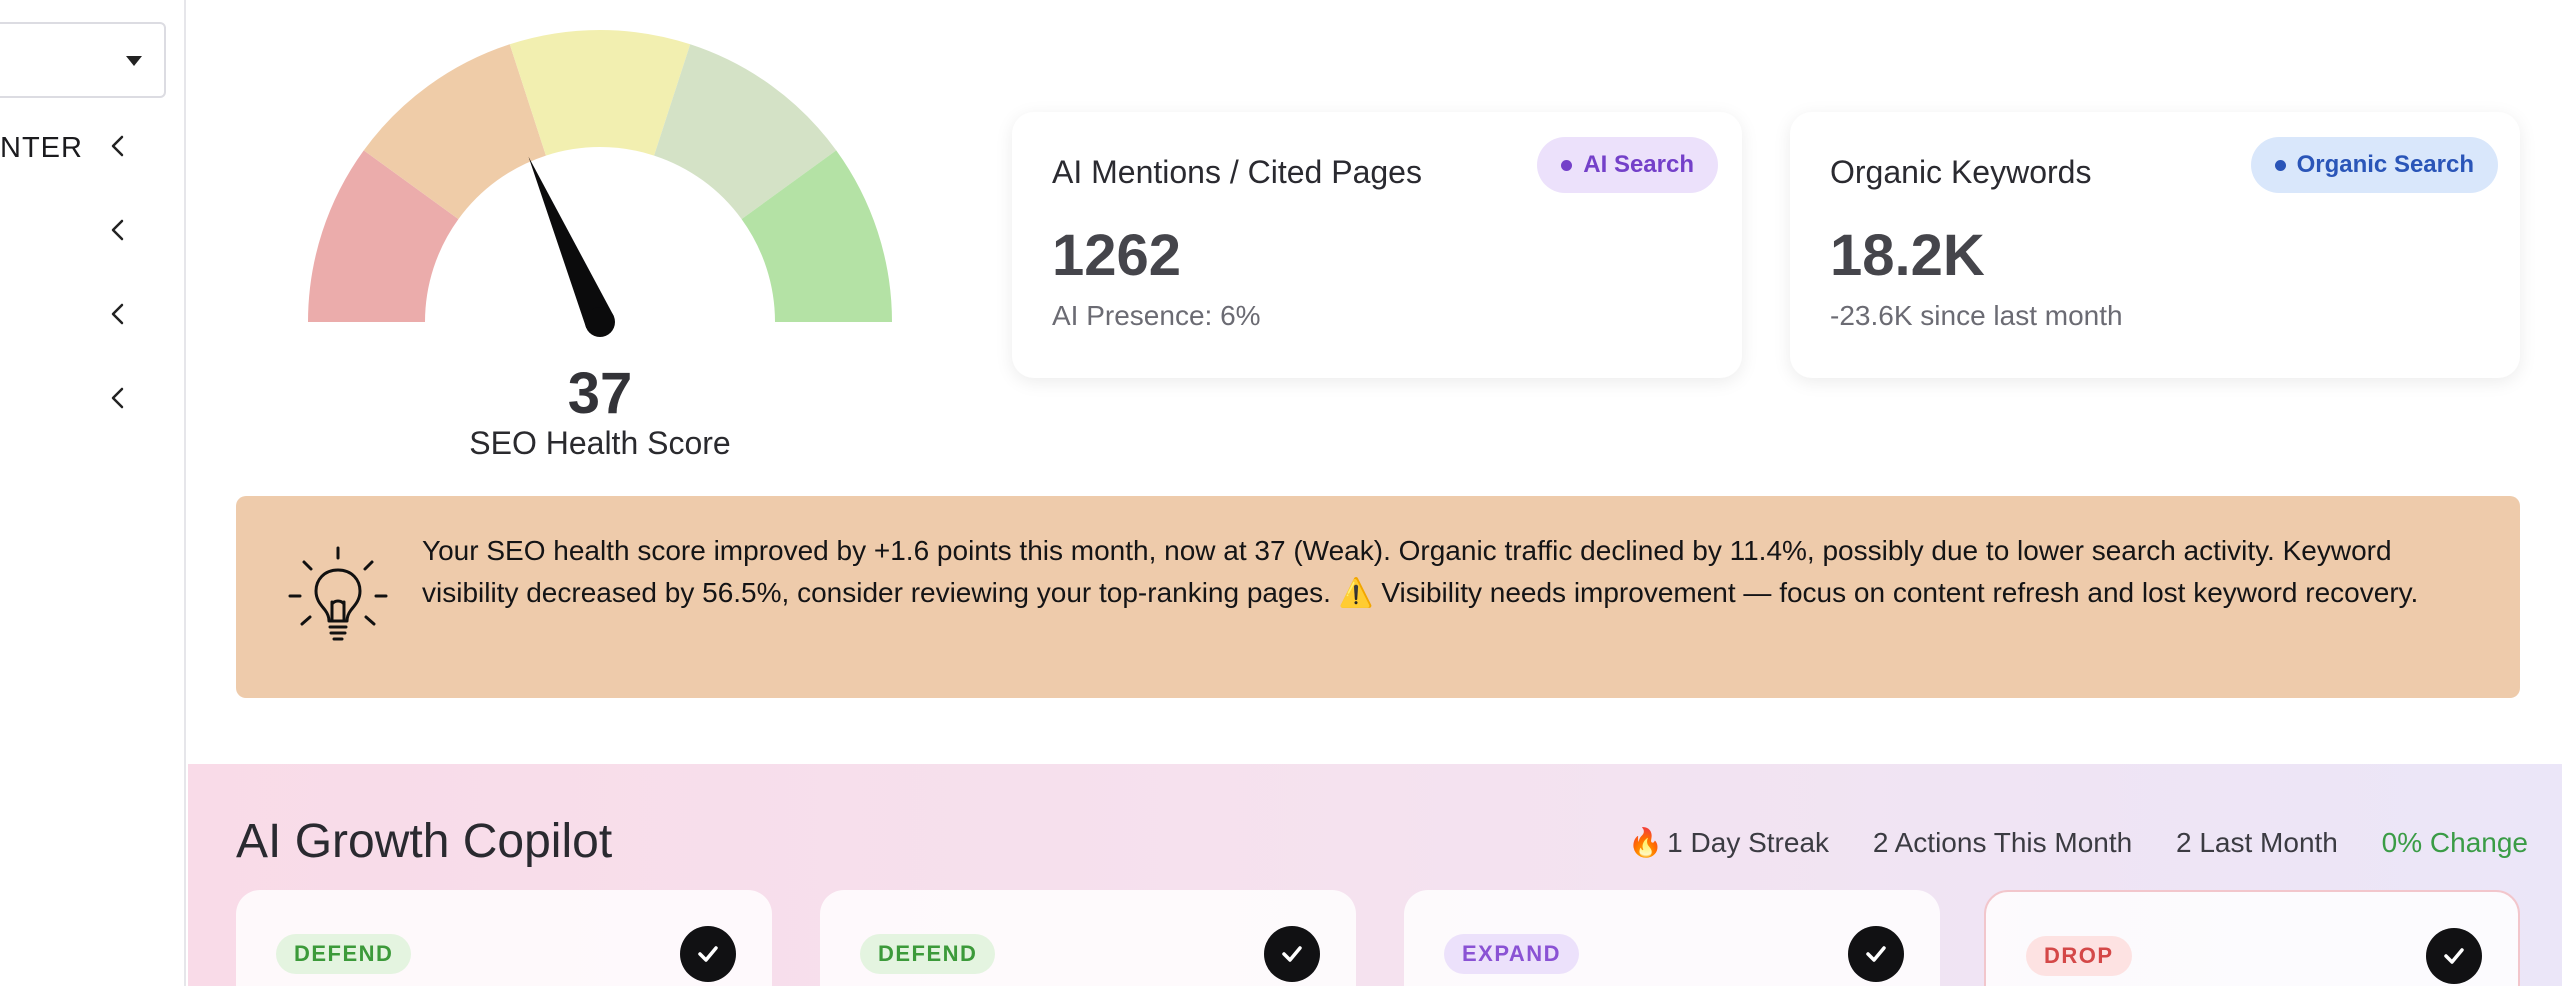  I want to click on card-value: 1262, so click(1117, 255).